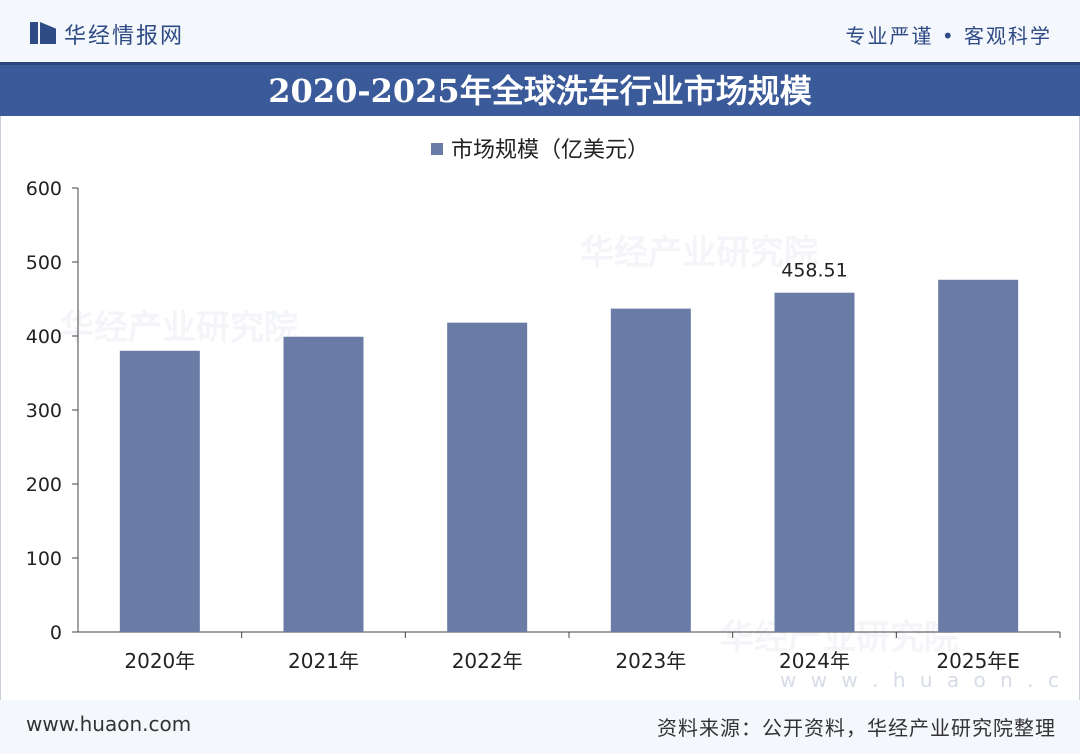  What do you see at coordinates (44, 559) in the screenshot?
I see `y-tick-label: 100` at bounding box center [44, 559].